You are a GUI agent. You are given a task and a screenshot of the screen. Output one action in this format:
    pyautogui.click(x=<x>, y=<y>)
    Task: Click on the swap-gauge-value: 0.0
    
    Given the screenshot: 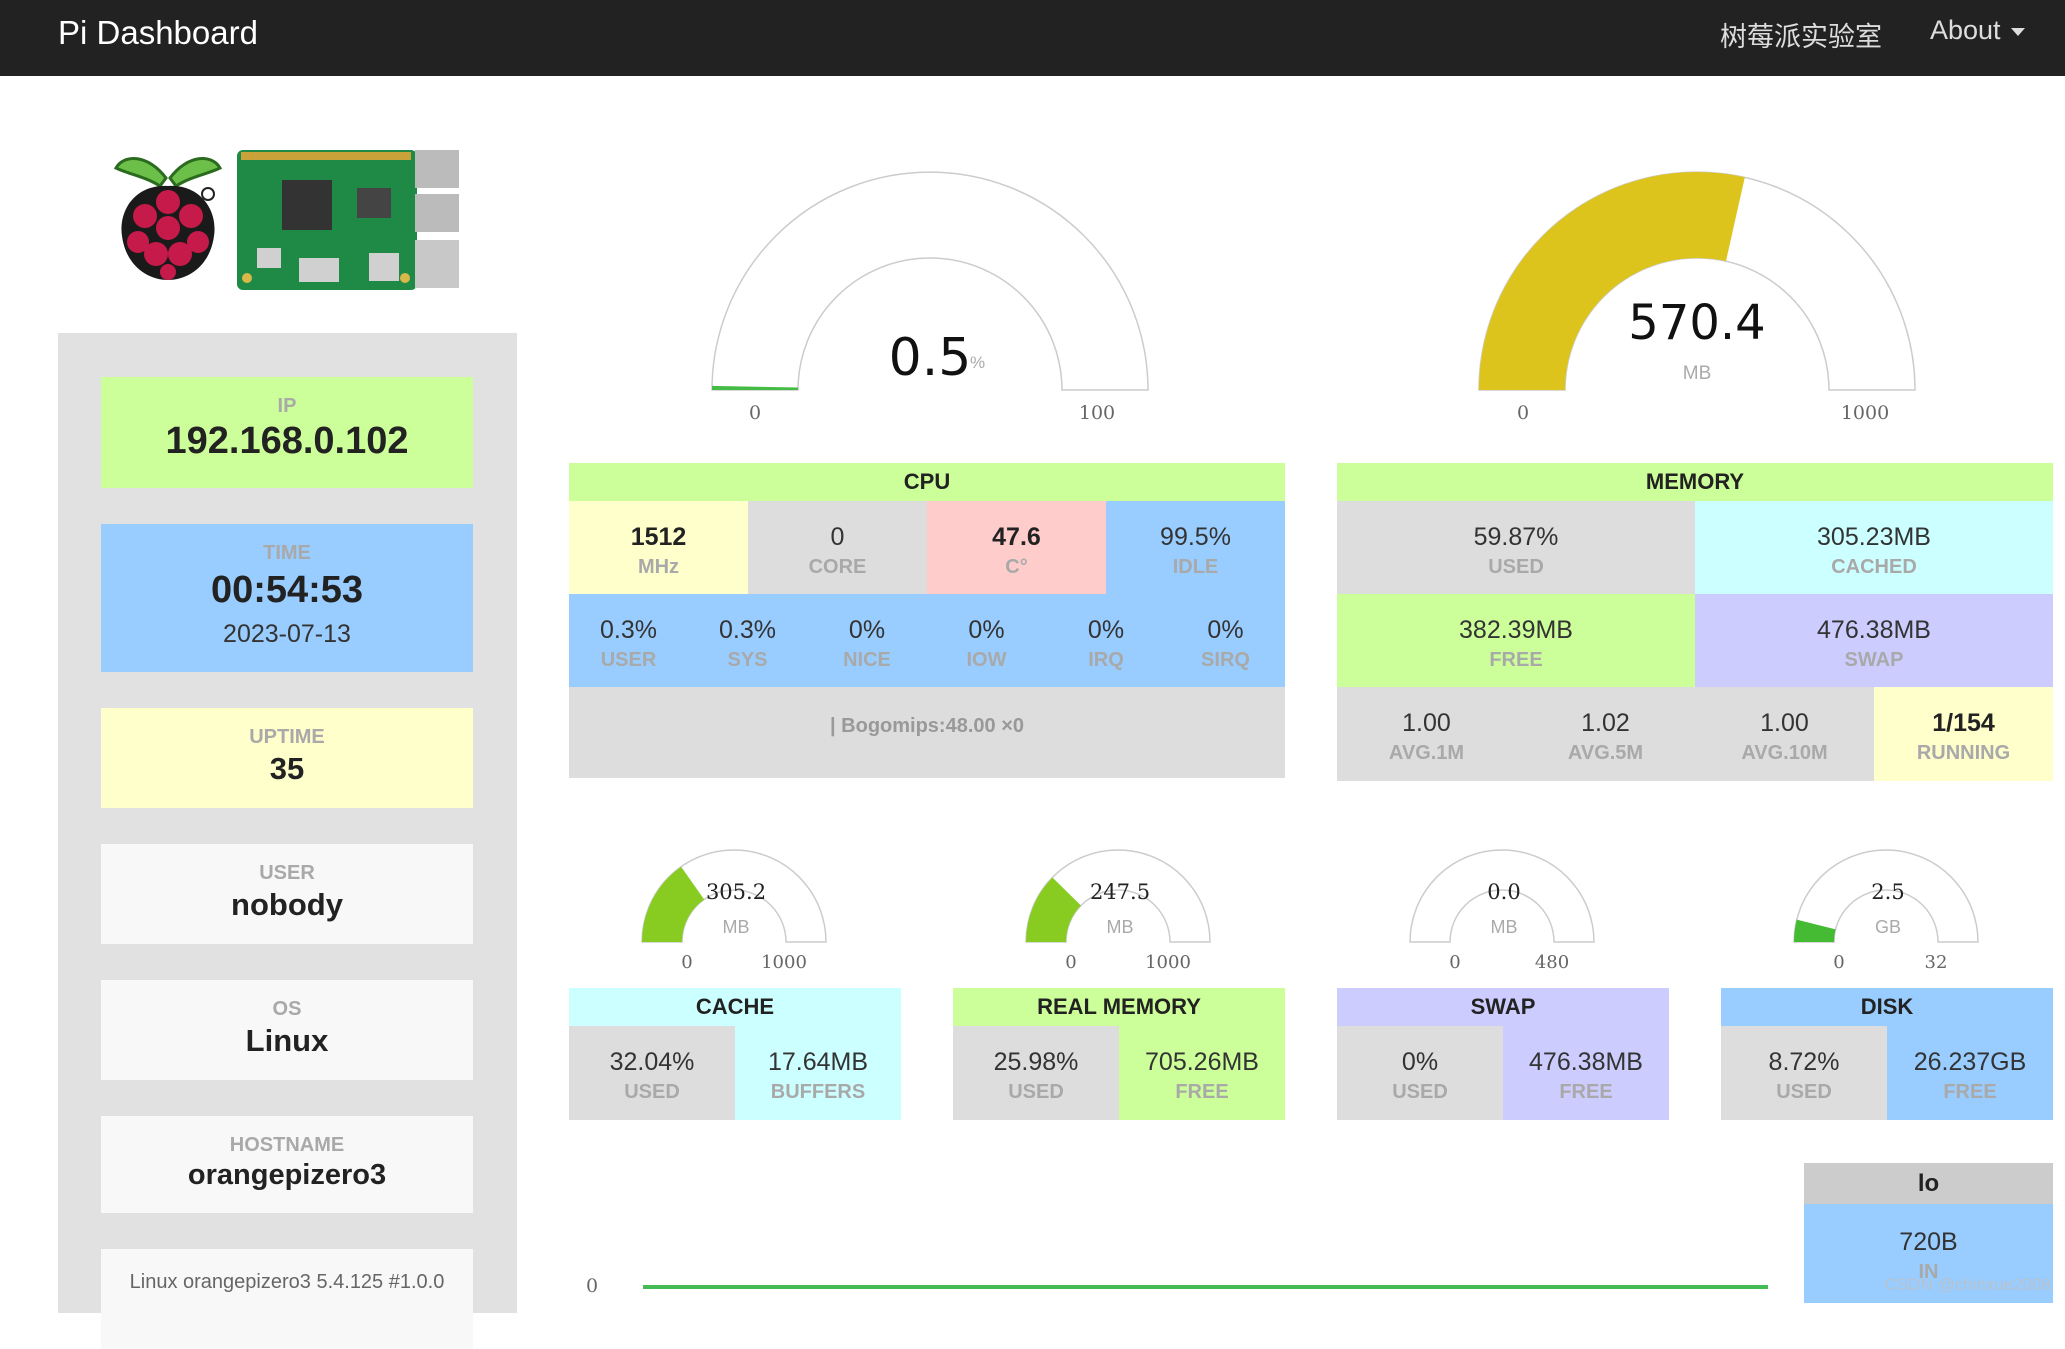 What is the action you would take?
    pyautogui.click(x=1503, y=892)
    